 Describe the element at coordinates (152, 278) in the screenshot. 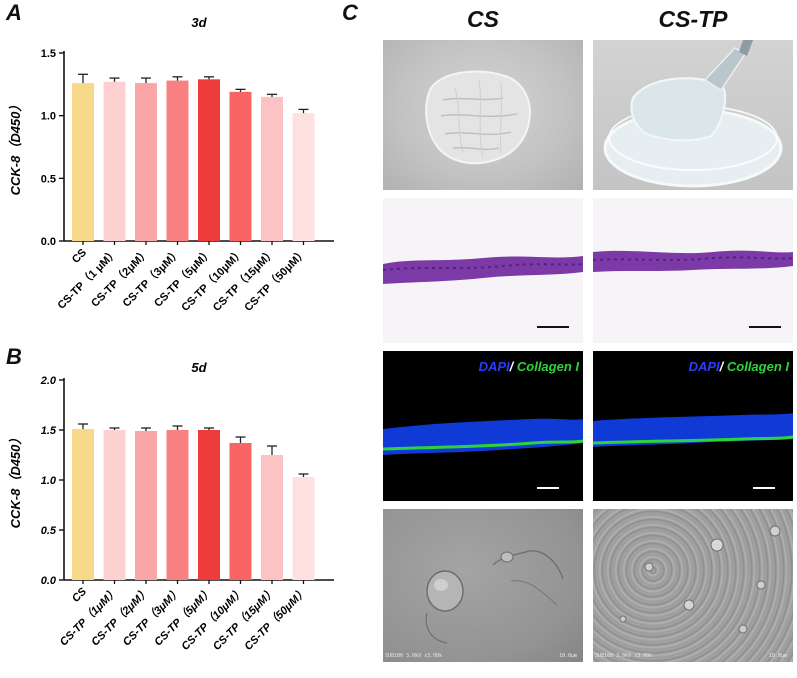

I see `chart-3d-category-label: CS-TP（3μM）` at that location.